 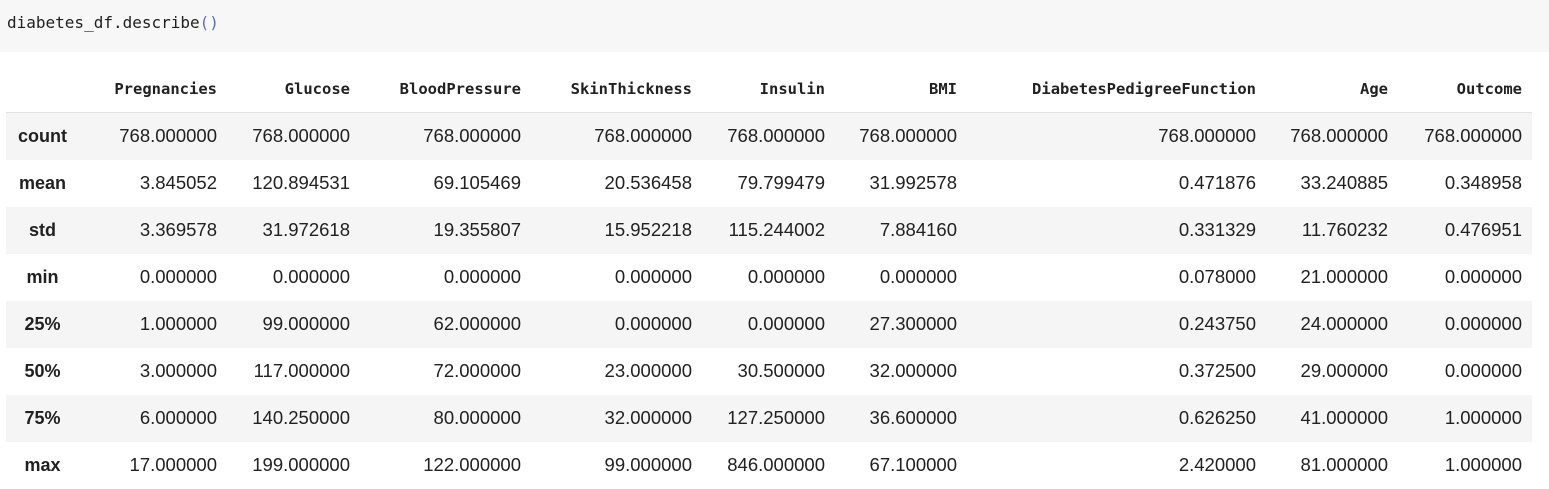 What do you see at coordinates (1344, 323) in the screenshot?
I see `table-cell: 24.000000` at bounding box center [1344, 323].